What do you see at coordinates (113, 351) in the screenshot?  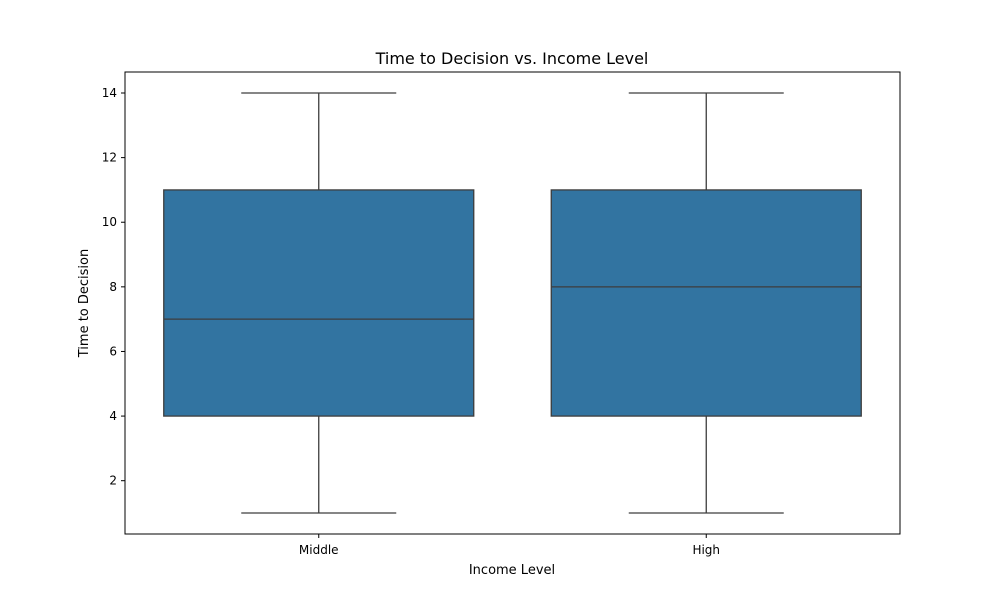 I see `y-tick-label: 6` at bounding box center [113, 351].